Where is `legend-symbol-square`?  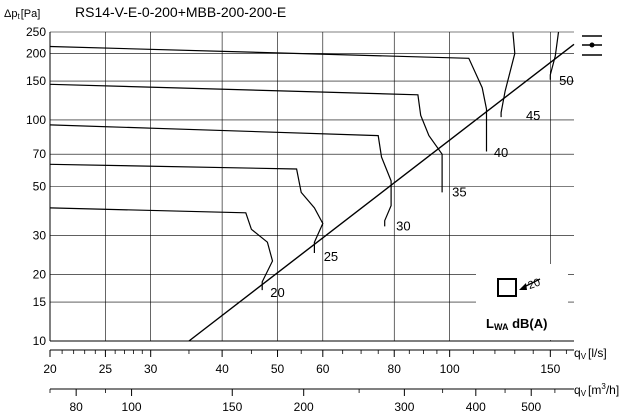 legend-symbol-square is located at coordinates (507, 287).